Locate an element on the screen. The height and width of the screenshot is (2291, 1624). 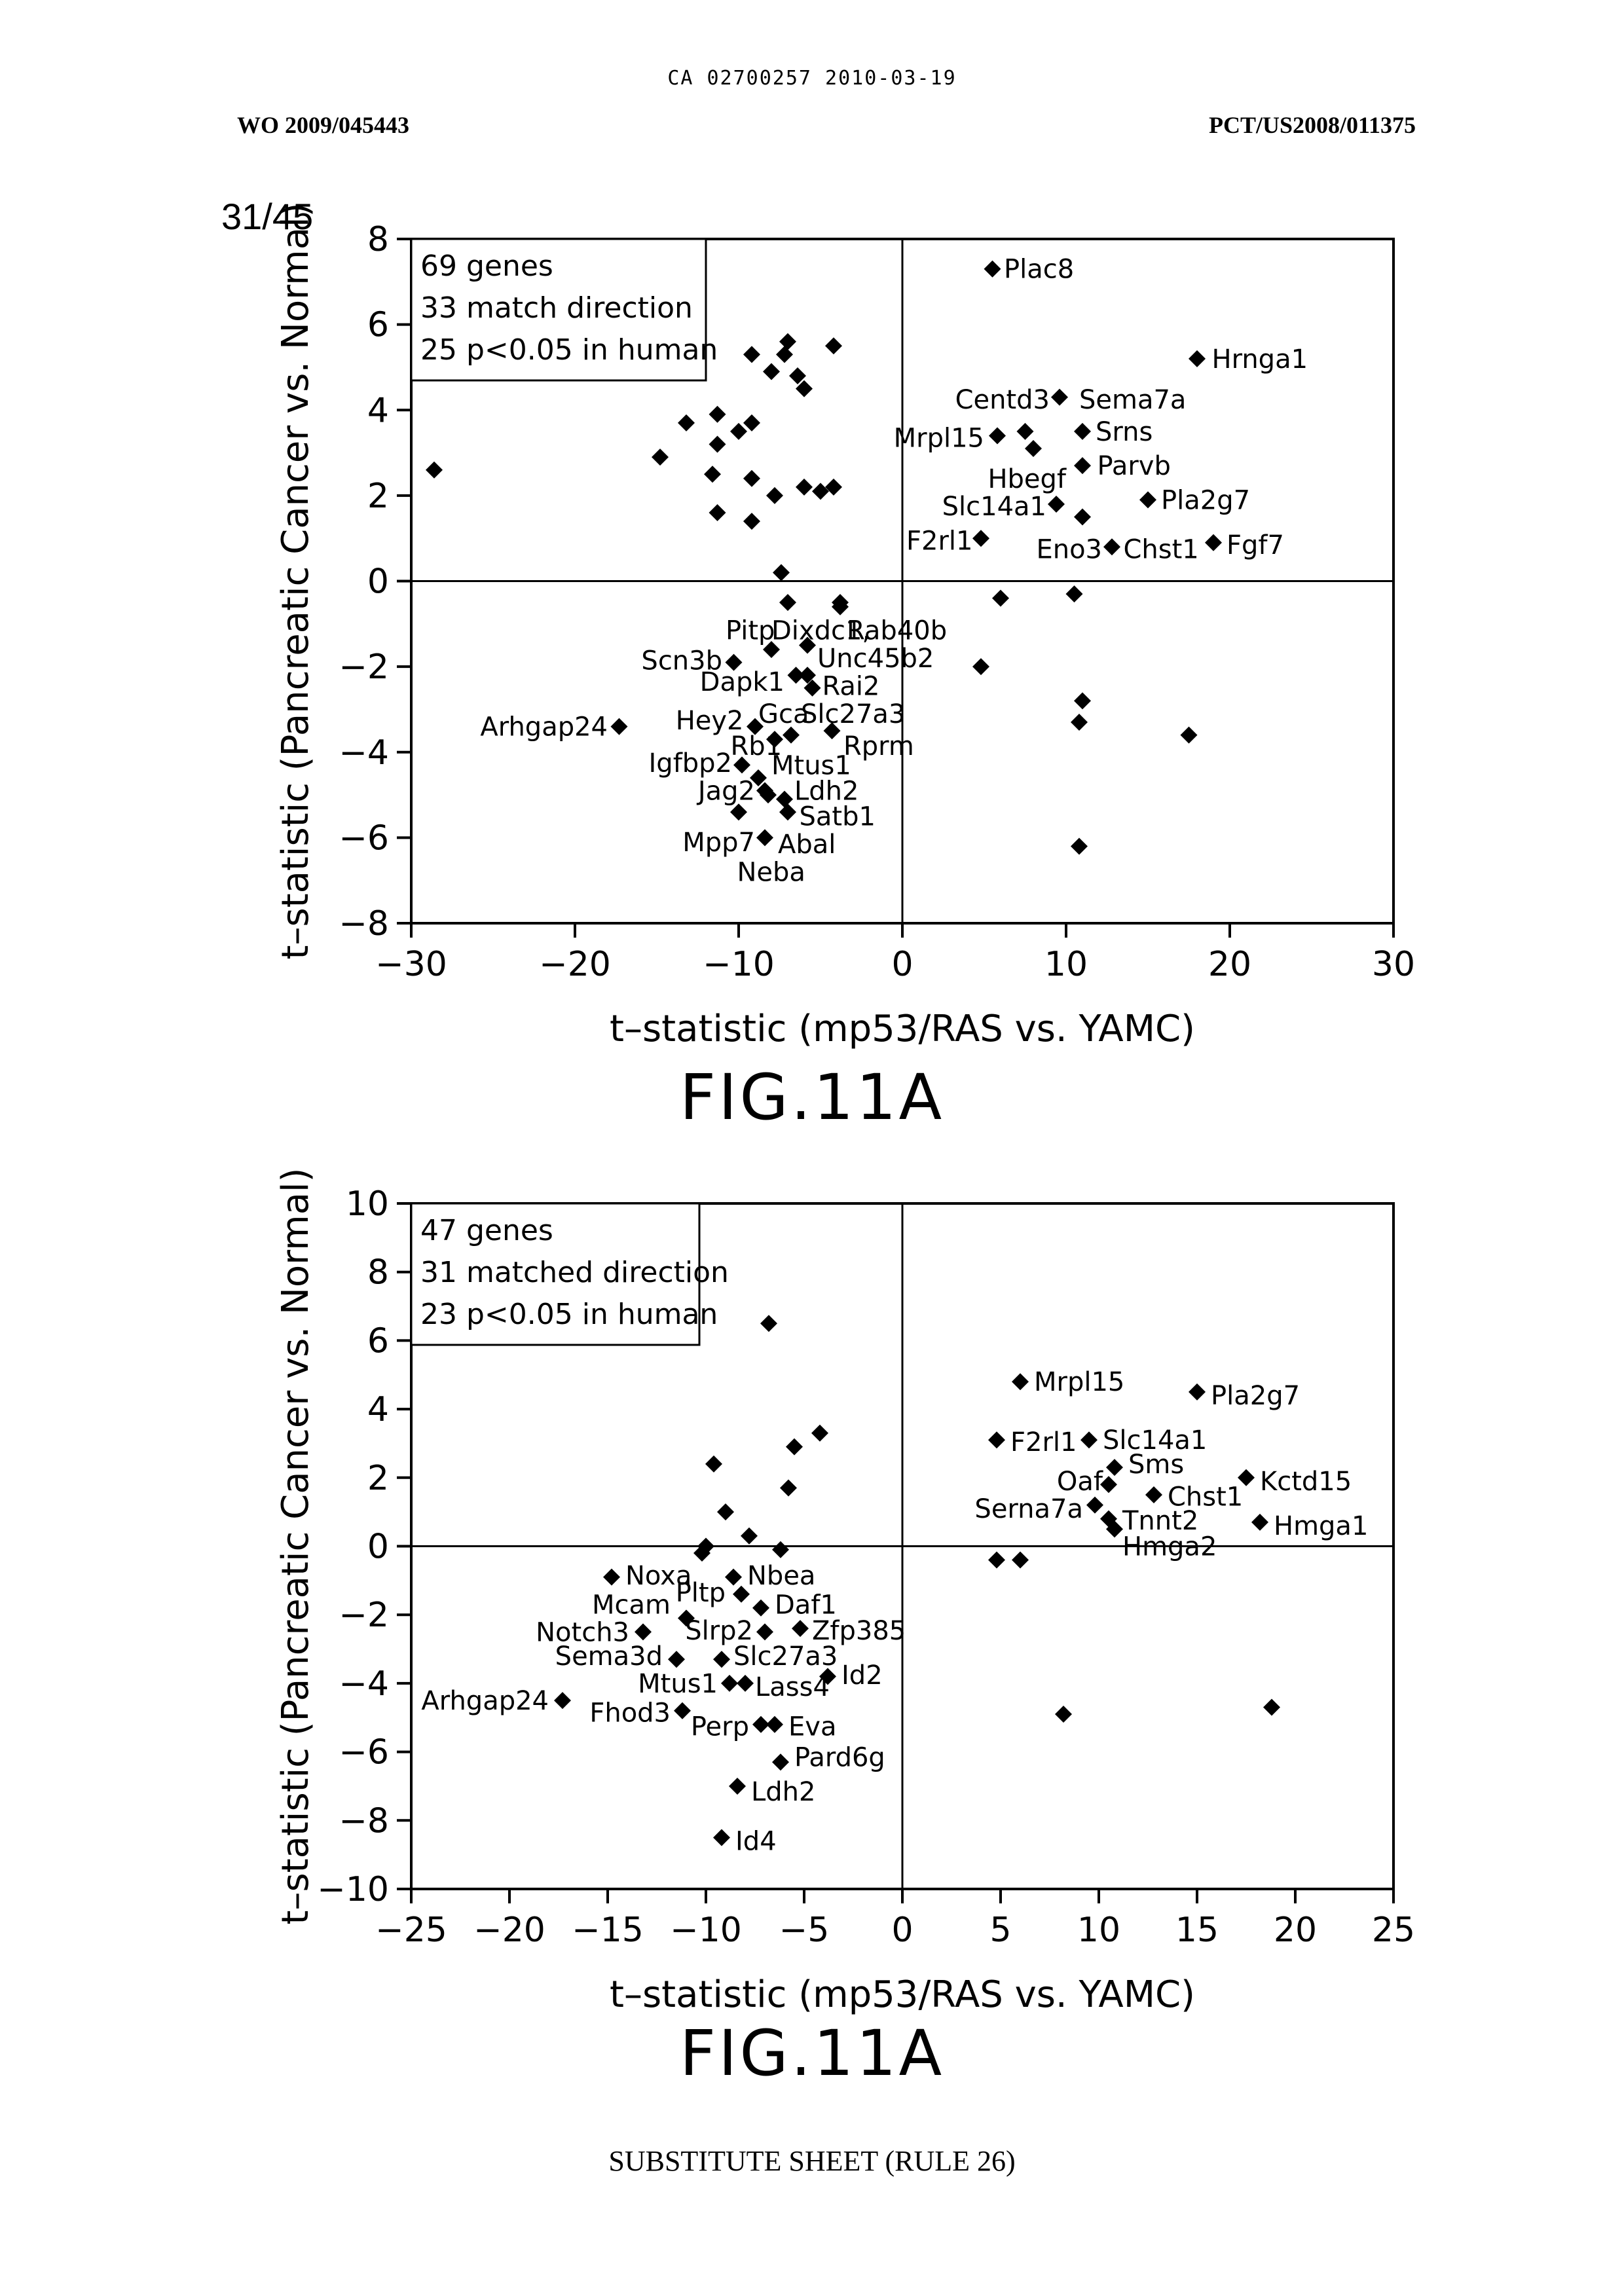
chart2-point-label: Pltp is located at coordinates (701, 1593).